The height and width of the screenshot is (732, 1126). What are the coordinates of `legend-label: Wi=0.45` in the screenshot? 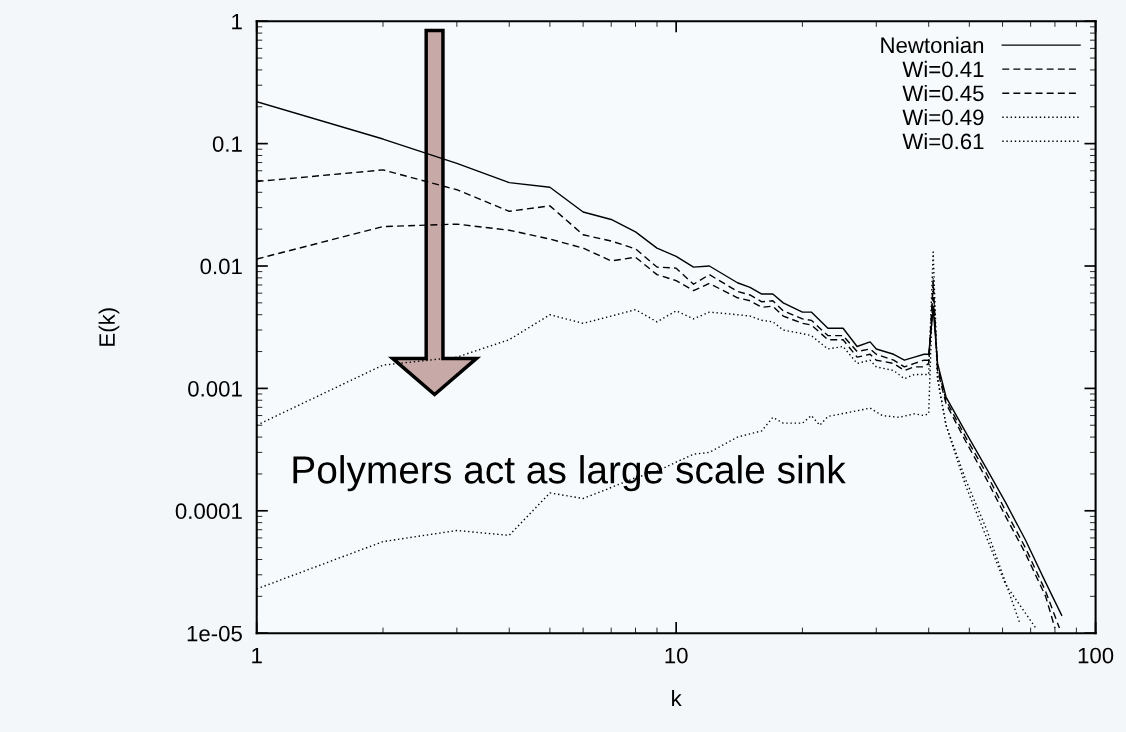 It's located at (943, 93).